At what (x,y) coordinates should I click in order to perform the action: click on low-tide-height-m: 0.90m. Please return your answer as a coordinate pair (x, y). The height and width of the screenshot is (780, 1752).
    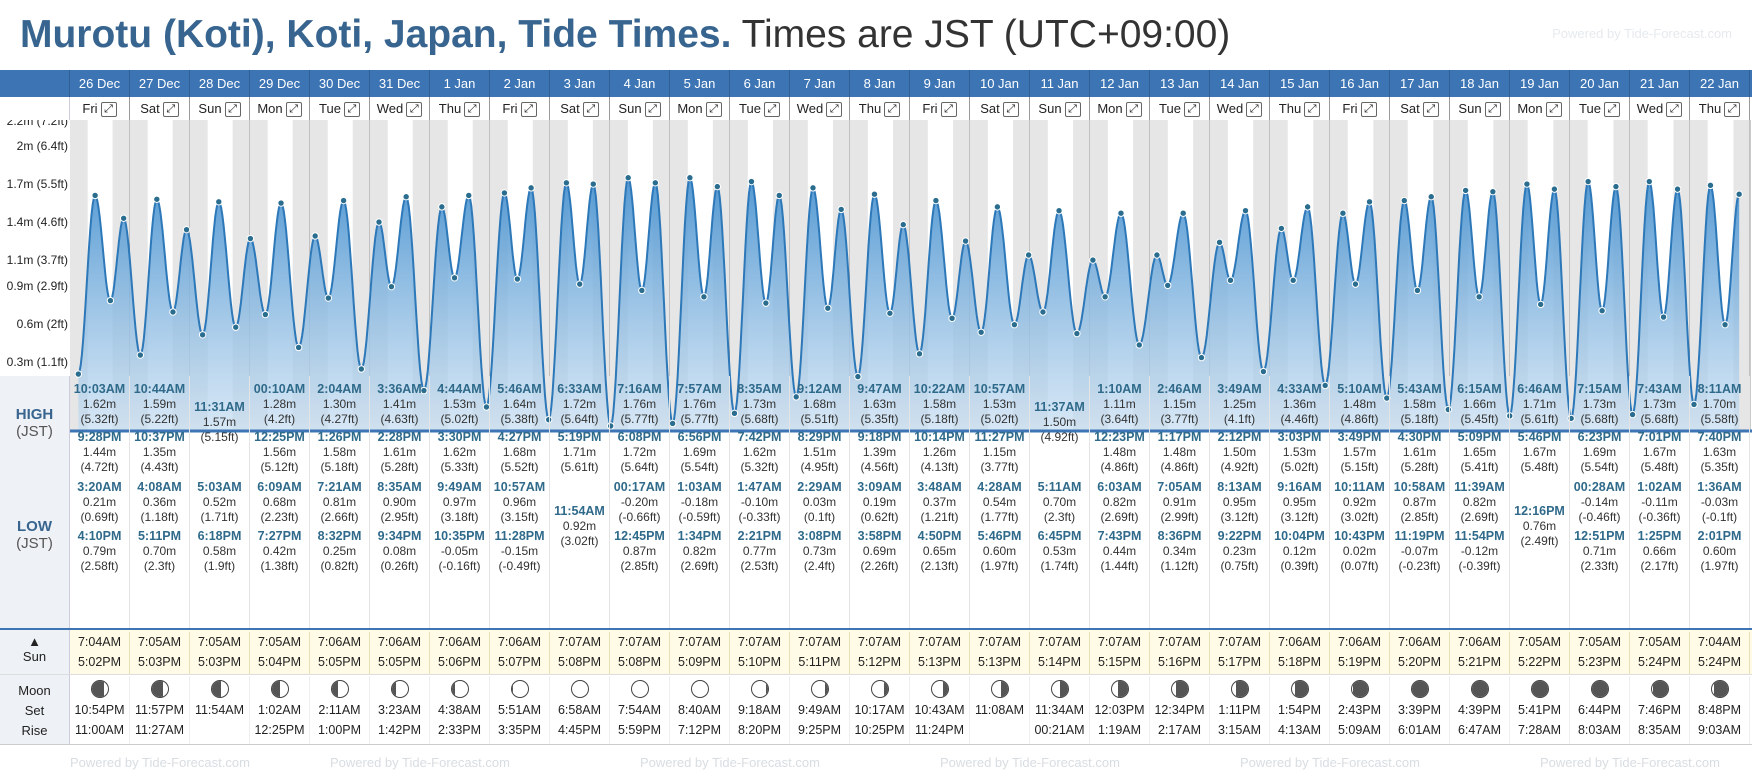
    Looking at the image, I should click on (399, 502).